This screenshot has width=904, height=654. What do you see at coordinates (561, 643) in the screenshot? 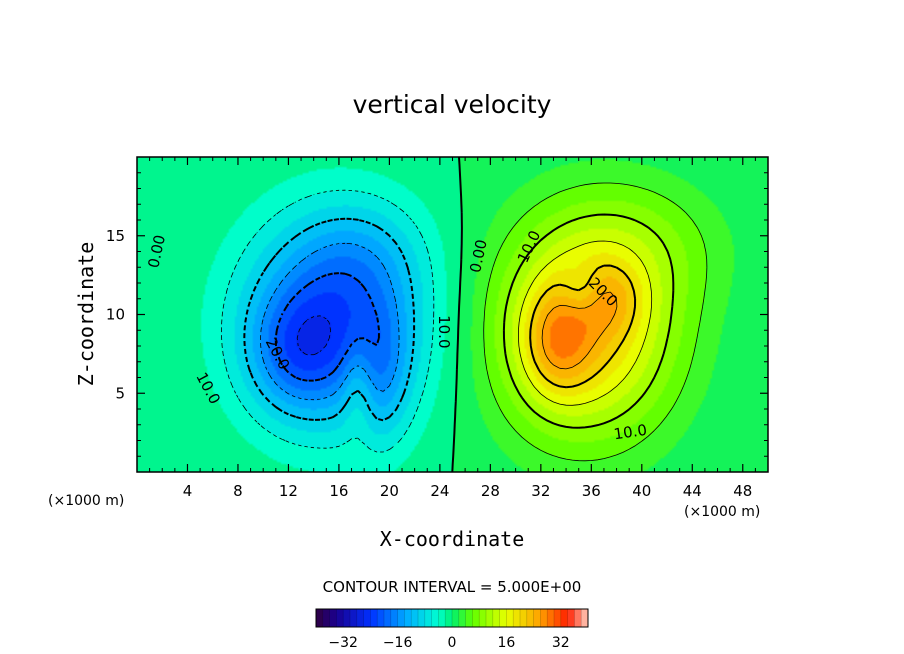
I see `colorbar-tick-label: 32` at bounding box center [561, 643].